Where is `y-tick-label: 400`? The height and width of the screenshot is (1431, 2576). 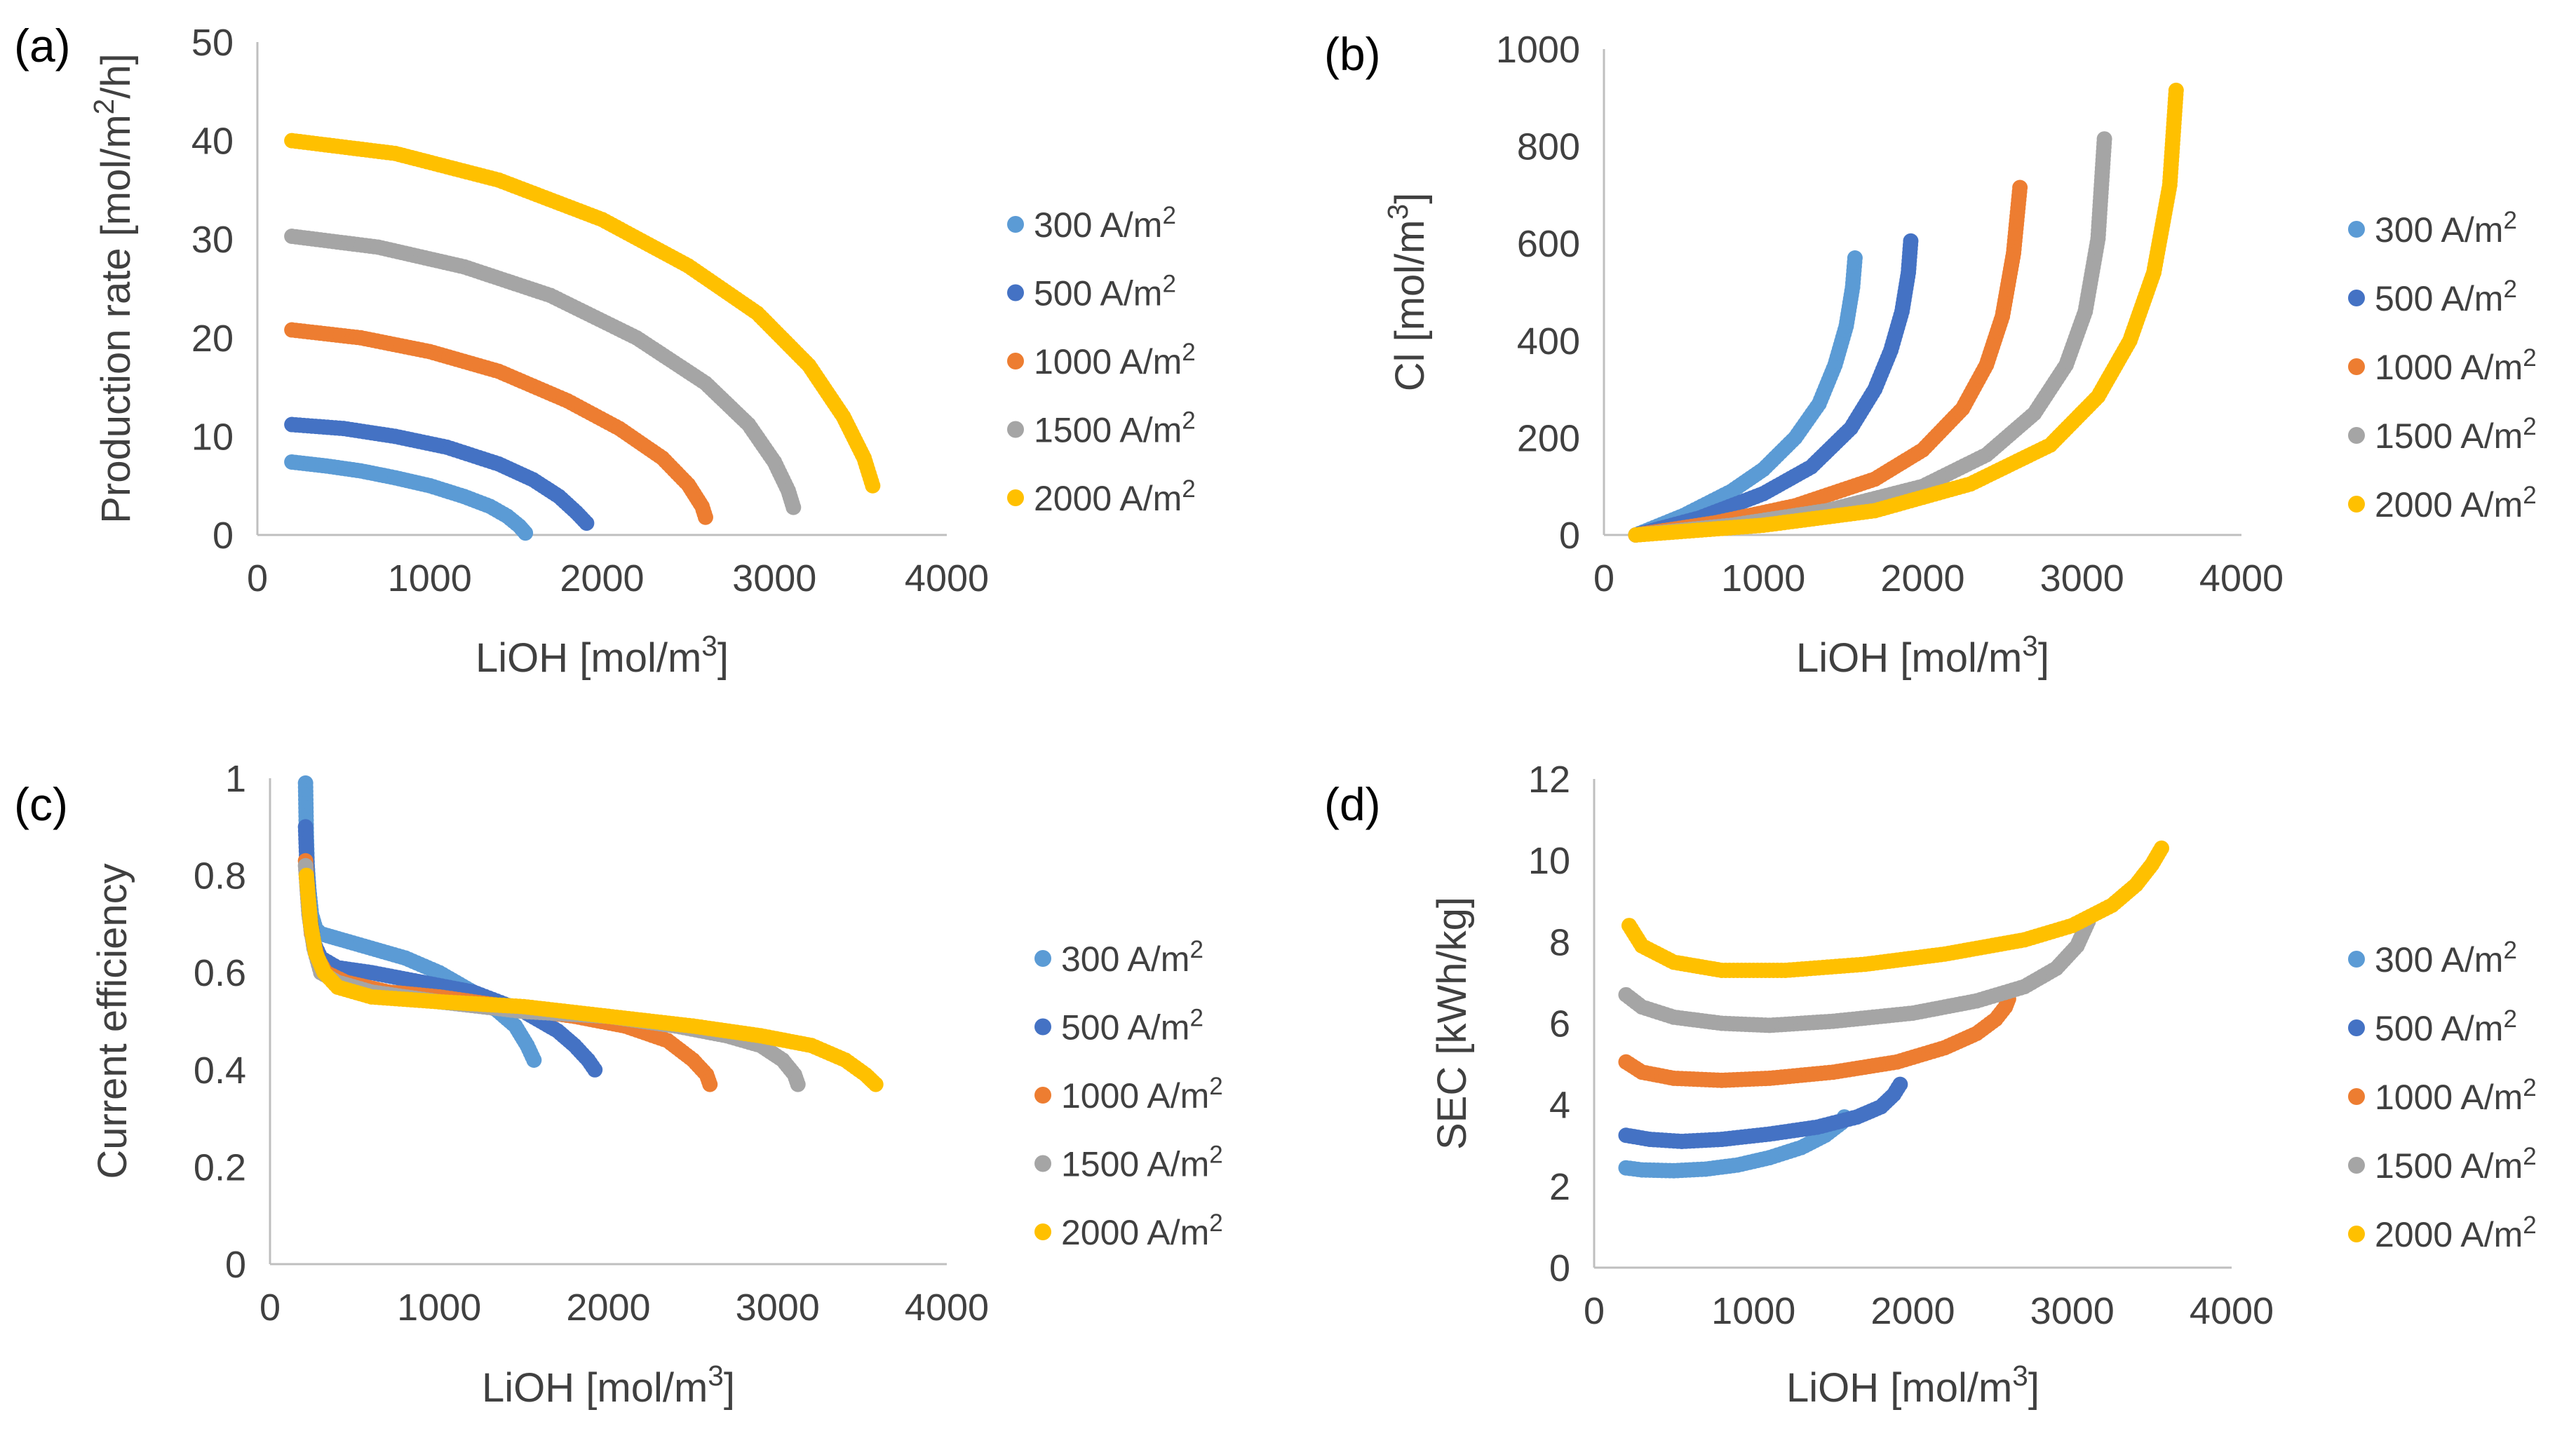
y-tick-label: 400 is located at coordinates (1548, 341).